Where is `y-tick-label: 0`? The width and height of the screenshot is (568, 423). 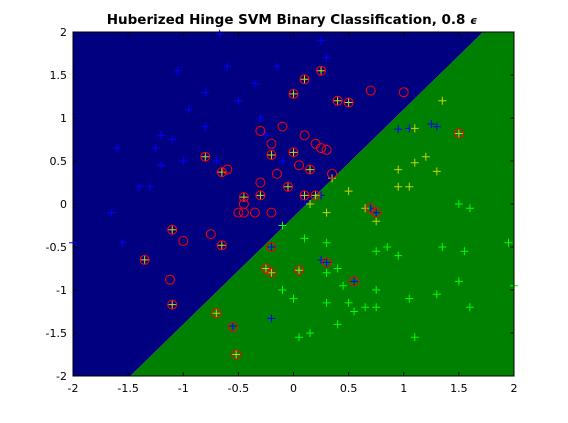
y-tick-label: 0 is located at coordinates (63, 204).